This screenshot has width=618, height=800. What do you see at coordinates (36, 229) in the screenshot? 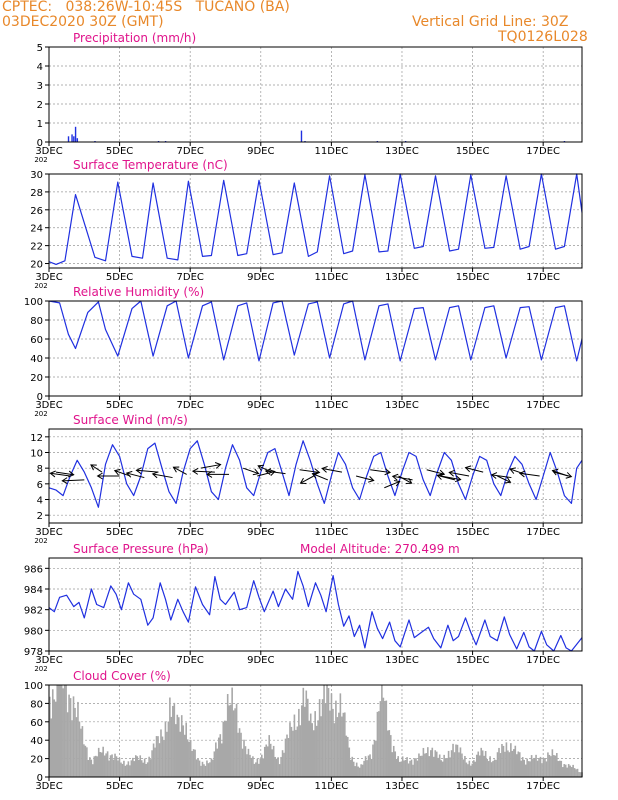
I see `y-tick-label: 24` at bounding box center [36, 229].